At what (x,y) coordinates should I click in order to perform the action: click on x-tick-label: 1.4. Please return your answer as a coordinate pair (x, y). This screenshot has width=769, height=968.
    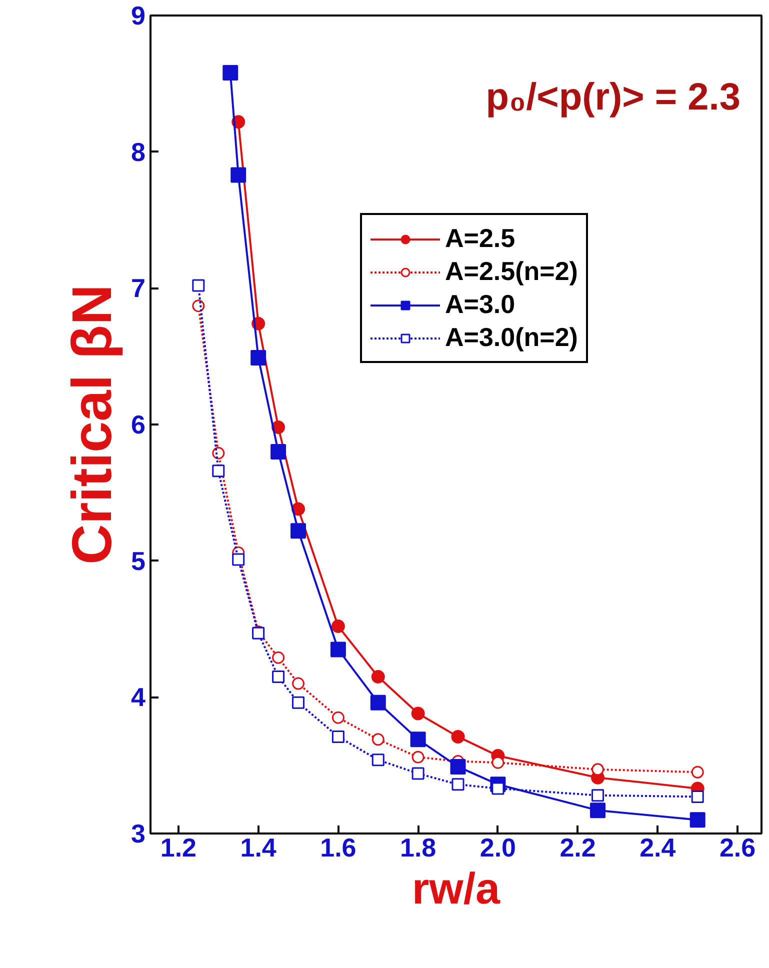
    Looking at the image, I should click on (258, 847).